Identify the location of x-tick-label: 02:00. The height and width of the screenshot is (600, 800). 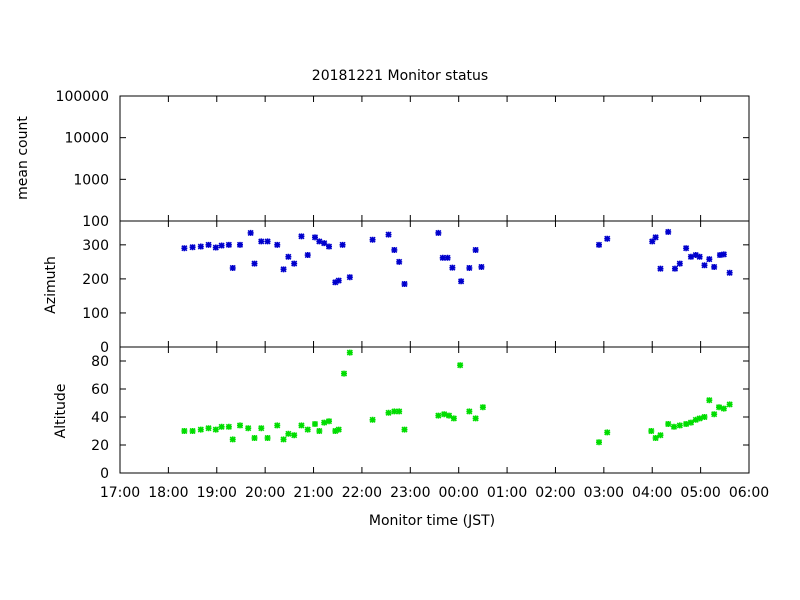
(555, 493).